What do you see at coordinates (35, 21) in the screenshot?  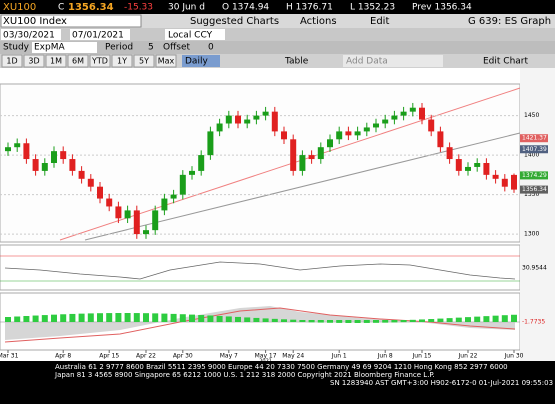 I see `security: XU100 Index` at bounding box center [35, 21].